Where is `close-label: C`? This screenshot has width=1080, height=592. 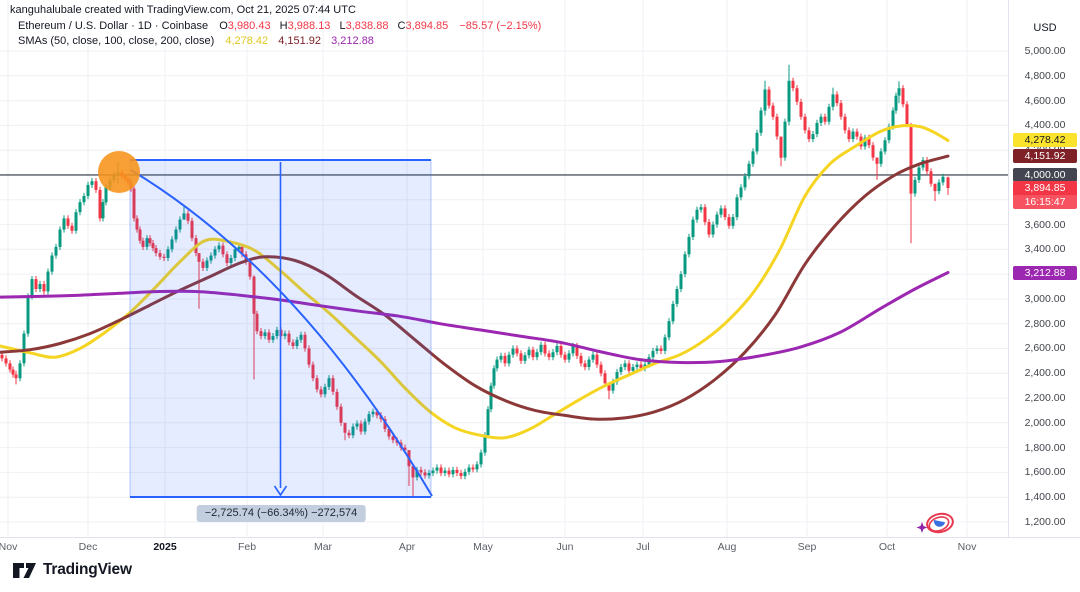
close-label: C is located at coordinates (401, 26).